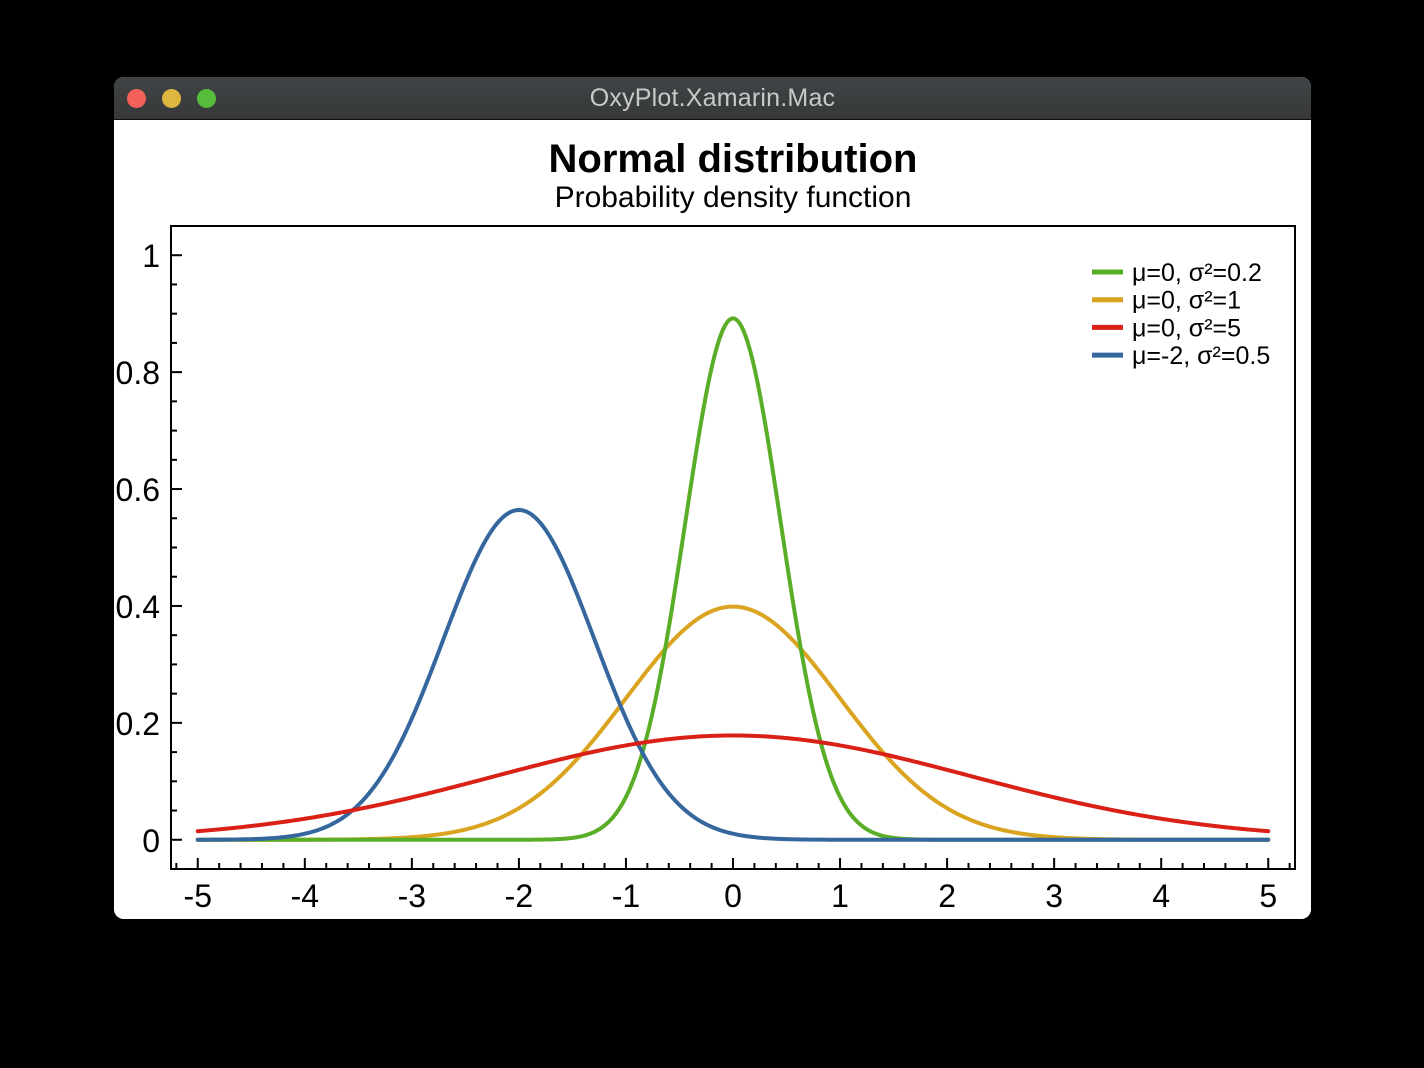 This screenshot has width=1424, height=1068. I want to click on minimize-button, so click(171, 98).